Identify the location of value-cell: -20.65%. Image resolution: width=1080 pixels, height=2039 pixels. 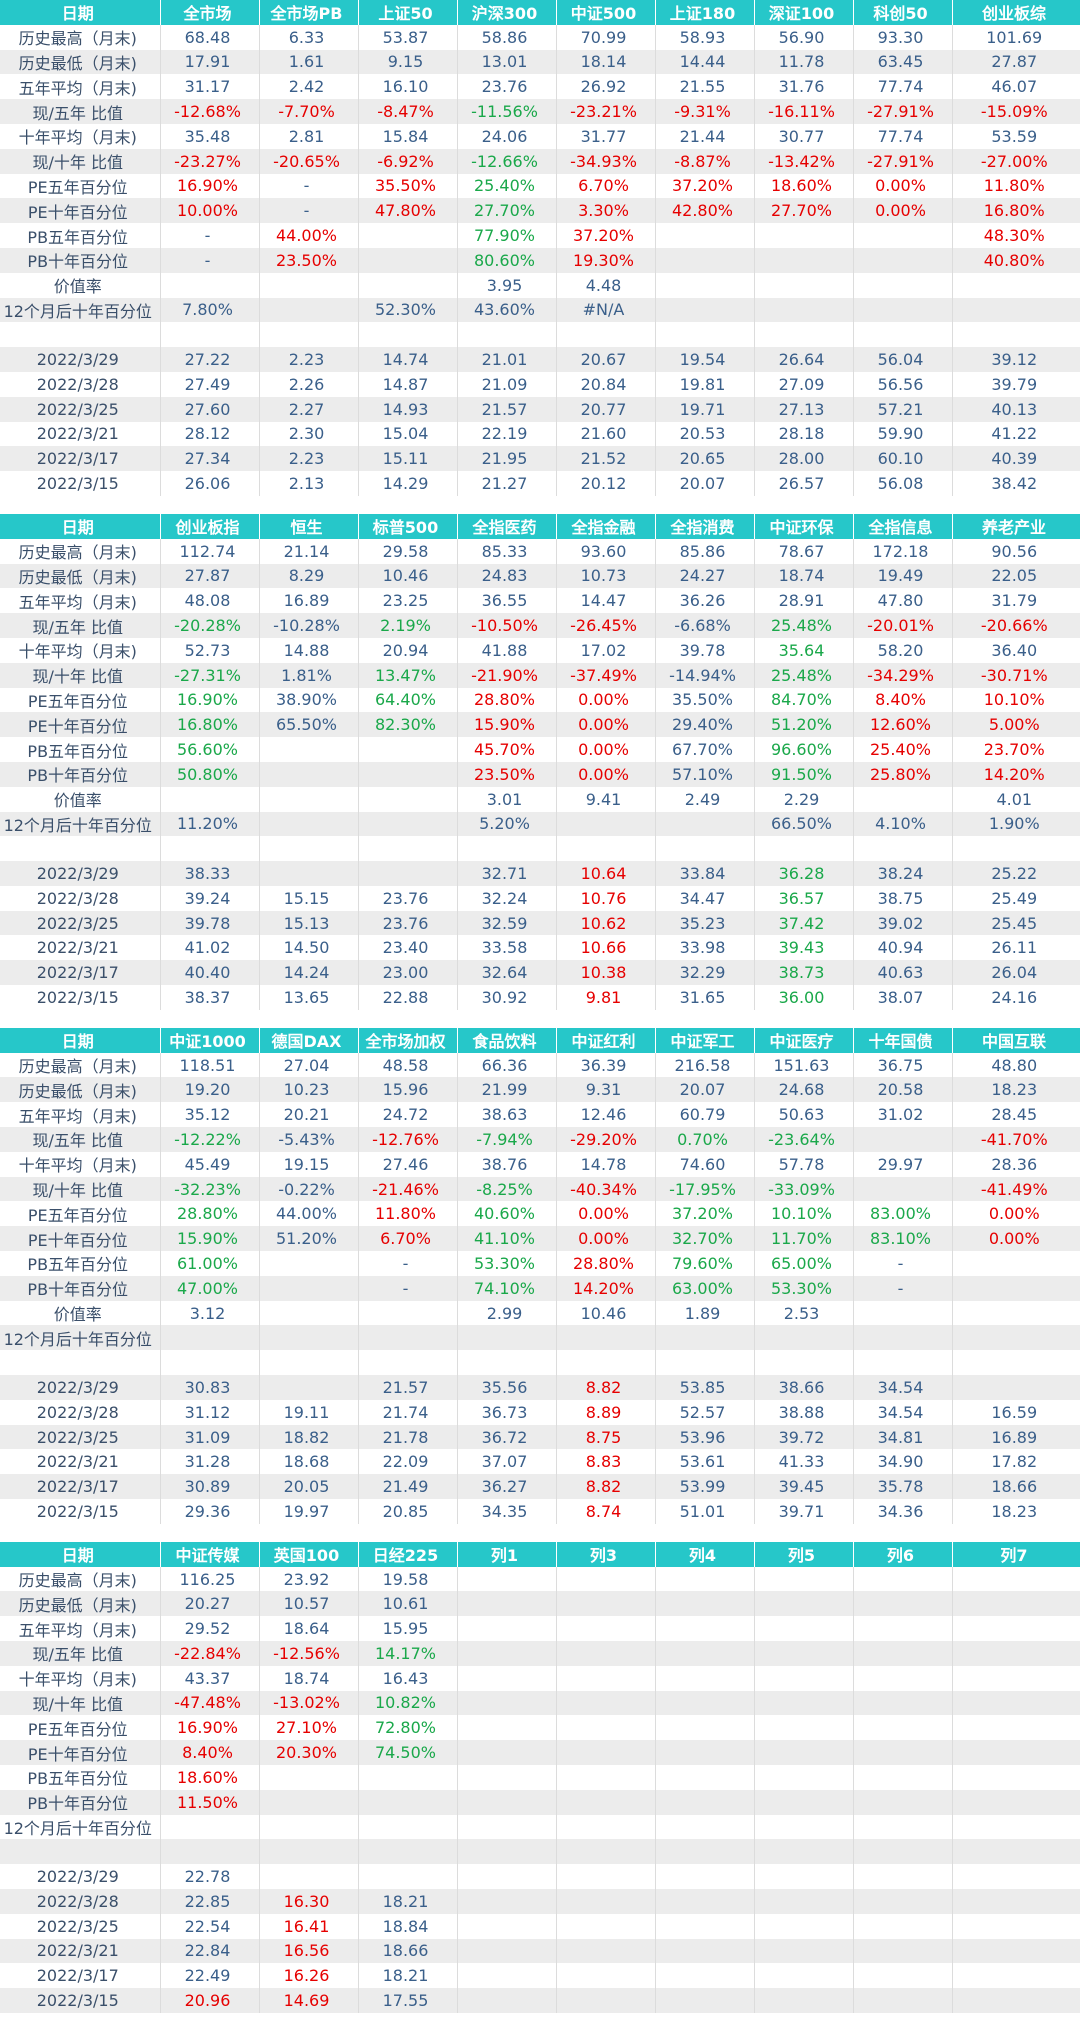
(309, 161).